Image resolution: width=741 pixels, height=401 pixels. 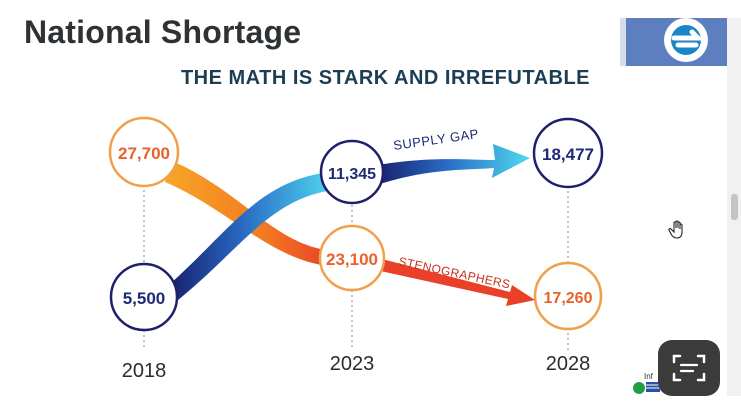 I want to click on stenographers-2023-node: 23,100, so click(x=352, y=258).